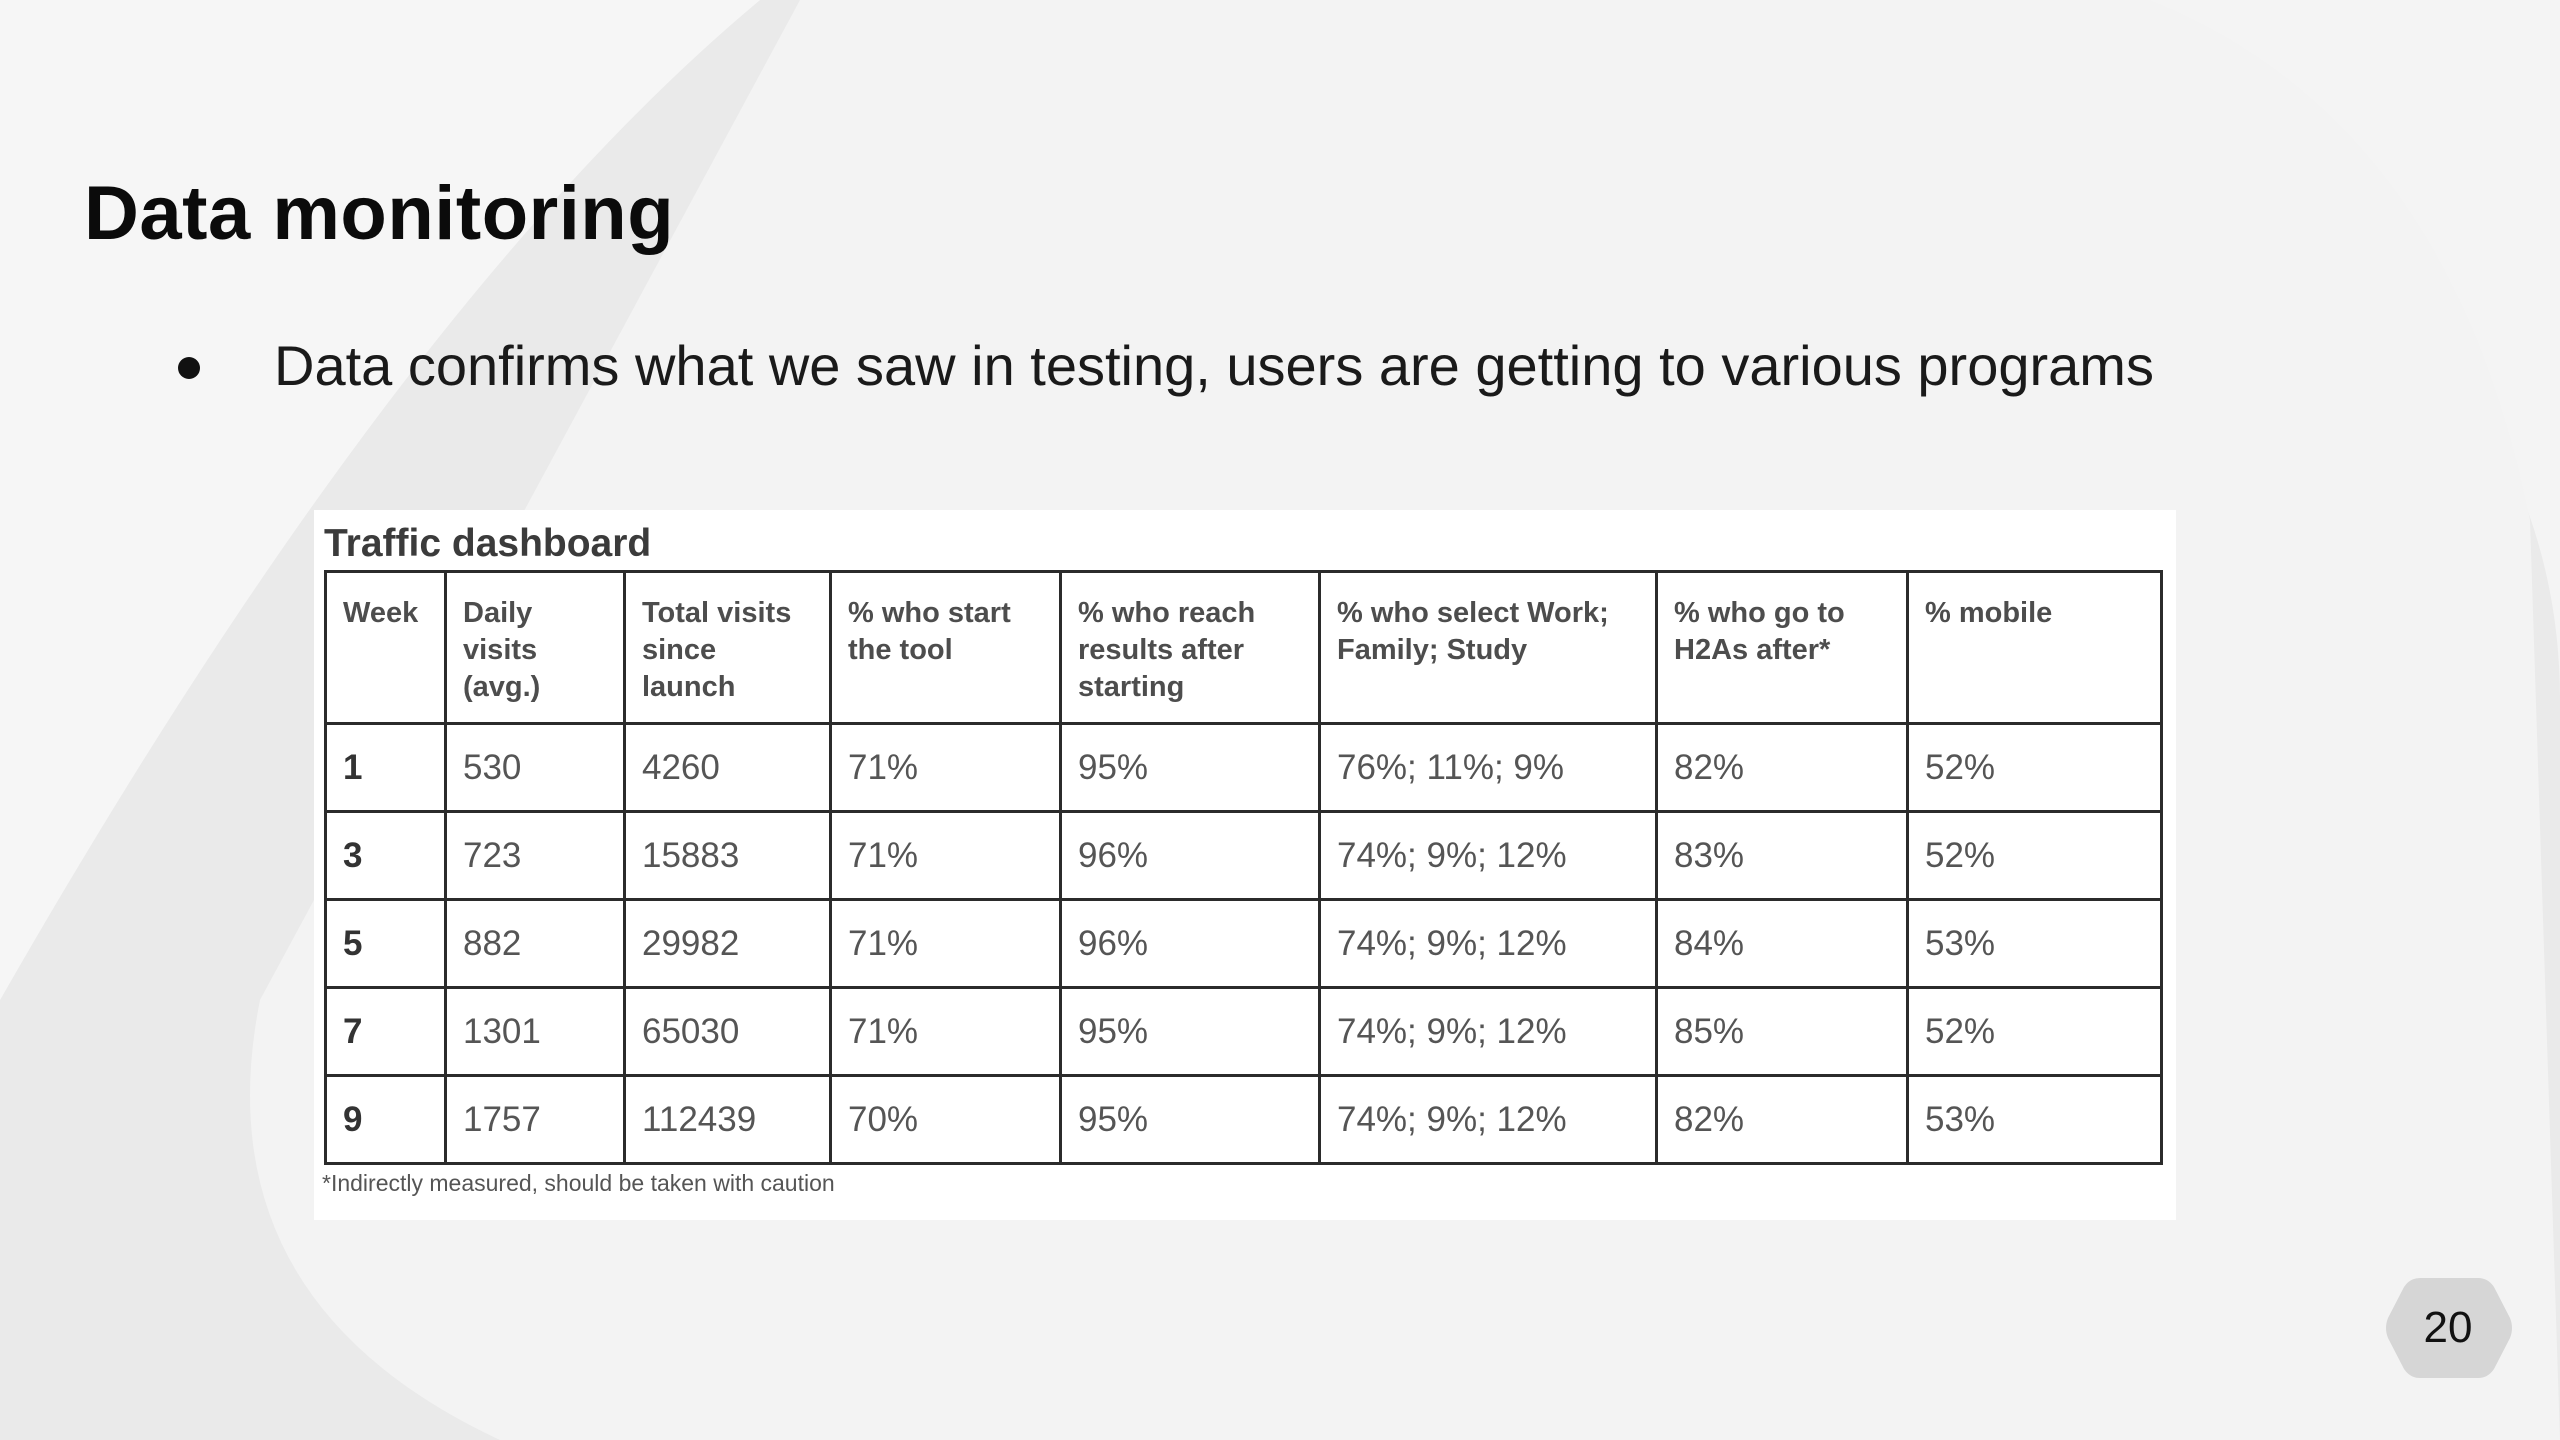  What do you see at coordinates (385, 767) in the screenshot?
I see `cell-week: 1` at bounding box center [385, 767].